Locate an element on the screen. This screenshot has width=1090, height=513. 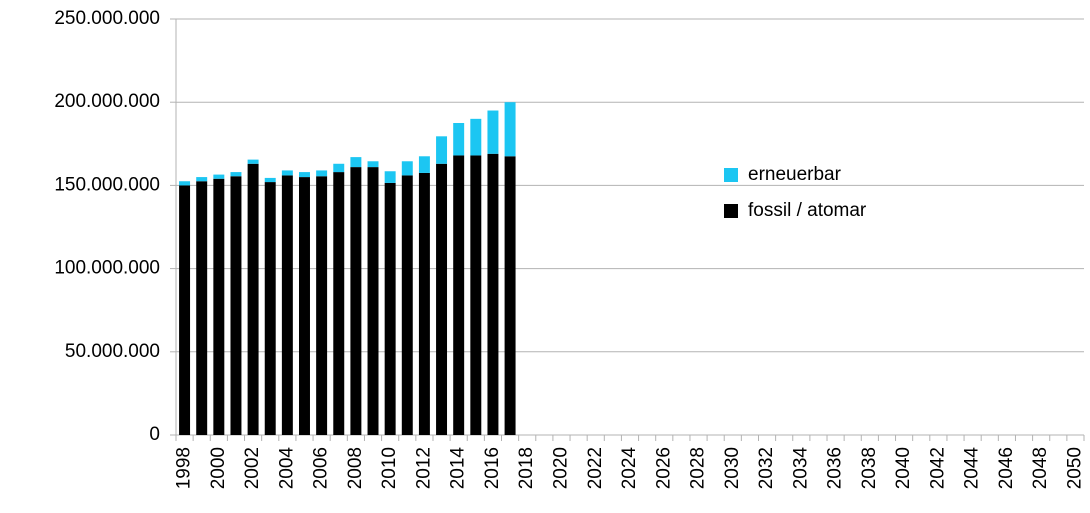
x-tick-label: 2048 is located at coordinates (1040, 468).